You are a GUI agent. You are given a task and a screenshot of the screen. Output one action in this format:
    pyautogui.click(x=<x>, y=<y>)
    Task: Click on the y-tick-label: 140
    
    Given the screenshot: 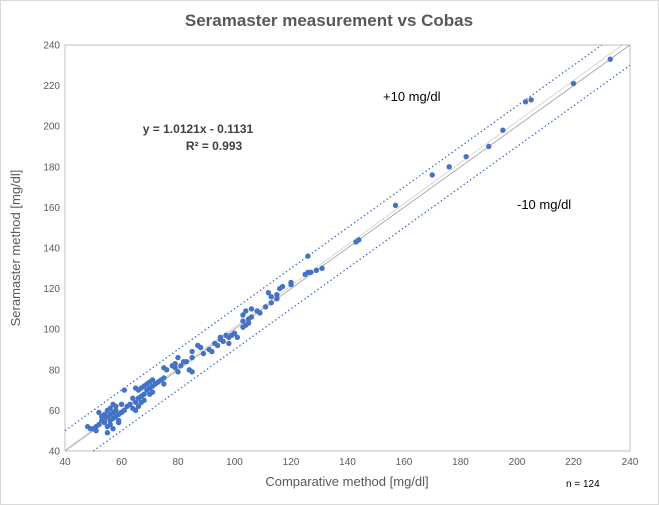 What is the action you would take?
    pyautogui.click(x=51, y=249)
    